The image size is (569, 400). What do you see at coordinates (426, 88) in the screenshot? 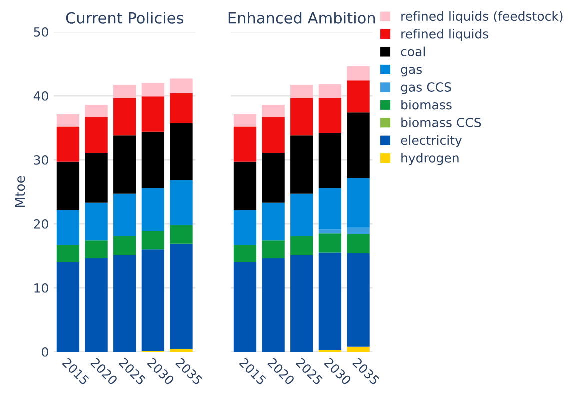
I see `legend-label: gas CCS` at bounding box center [426, 88].